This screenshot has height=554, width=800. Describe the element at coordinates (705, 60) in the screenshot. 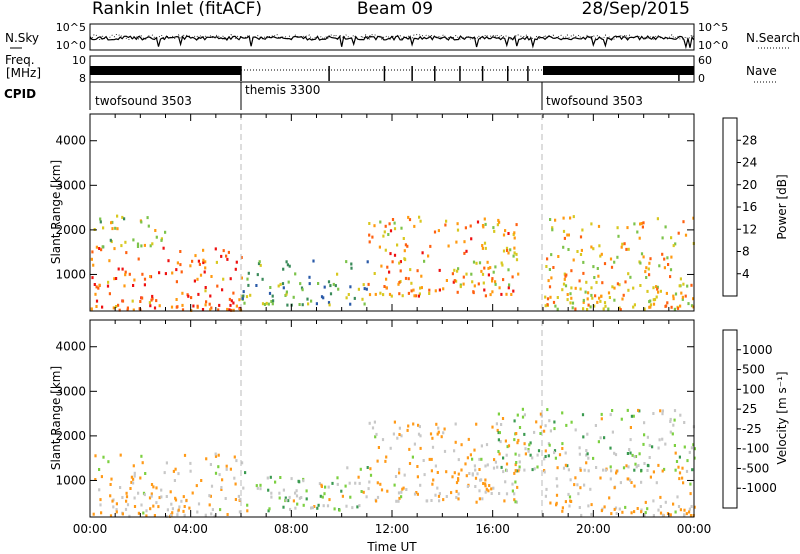

I see `nave-right-tick-top: 60` at that location.